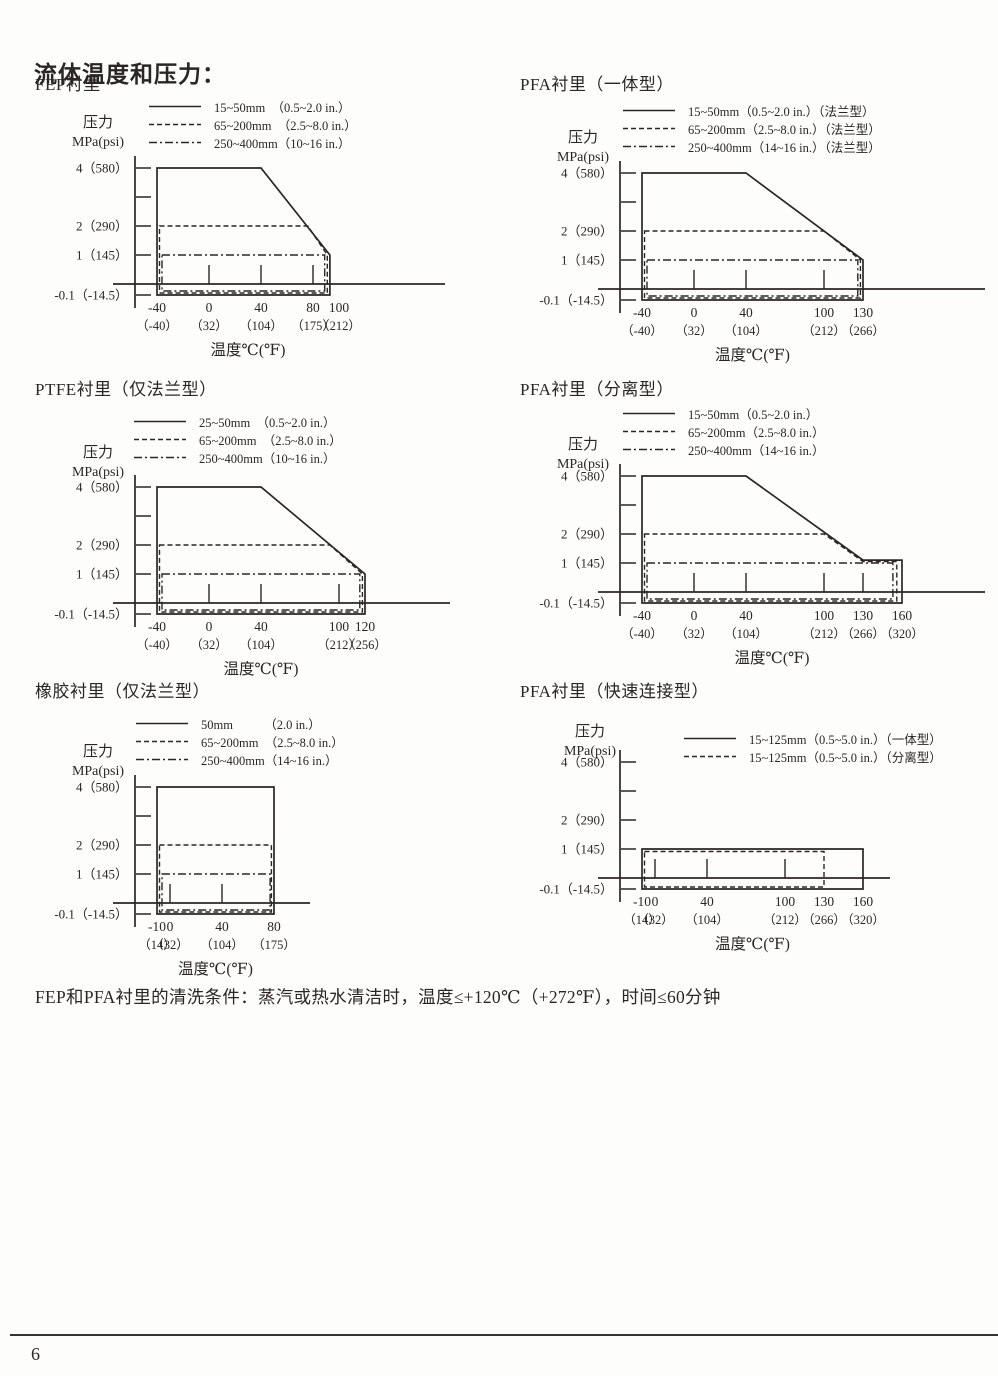 This screenshot has width=998, height=1376. Describe the element at coordinates (614, 691) in the screenshot. I see `chart-title: PFA衬里（快速连接型）` at that location.